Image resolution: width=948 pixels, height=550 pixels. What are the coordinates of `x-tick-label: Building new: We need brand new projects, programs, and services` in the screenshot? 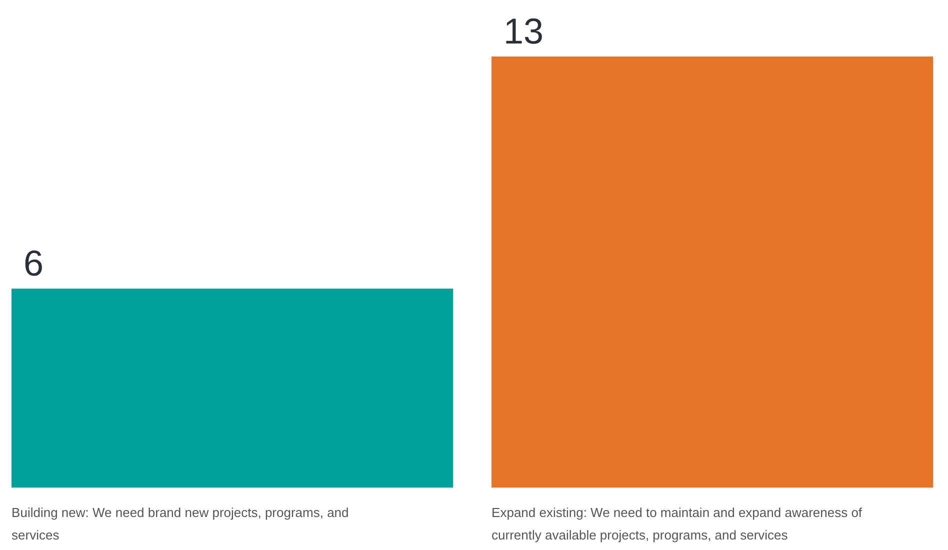 It's located at (180, 523).